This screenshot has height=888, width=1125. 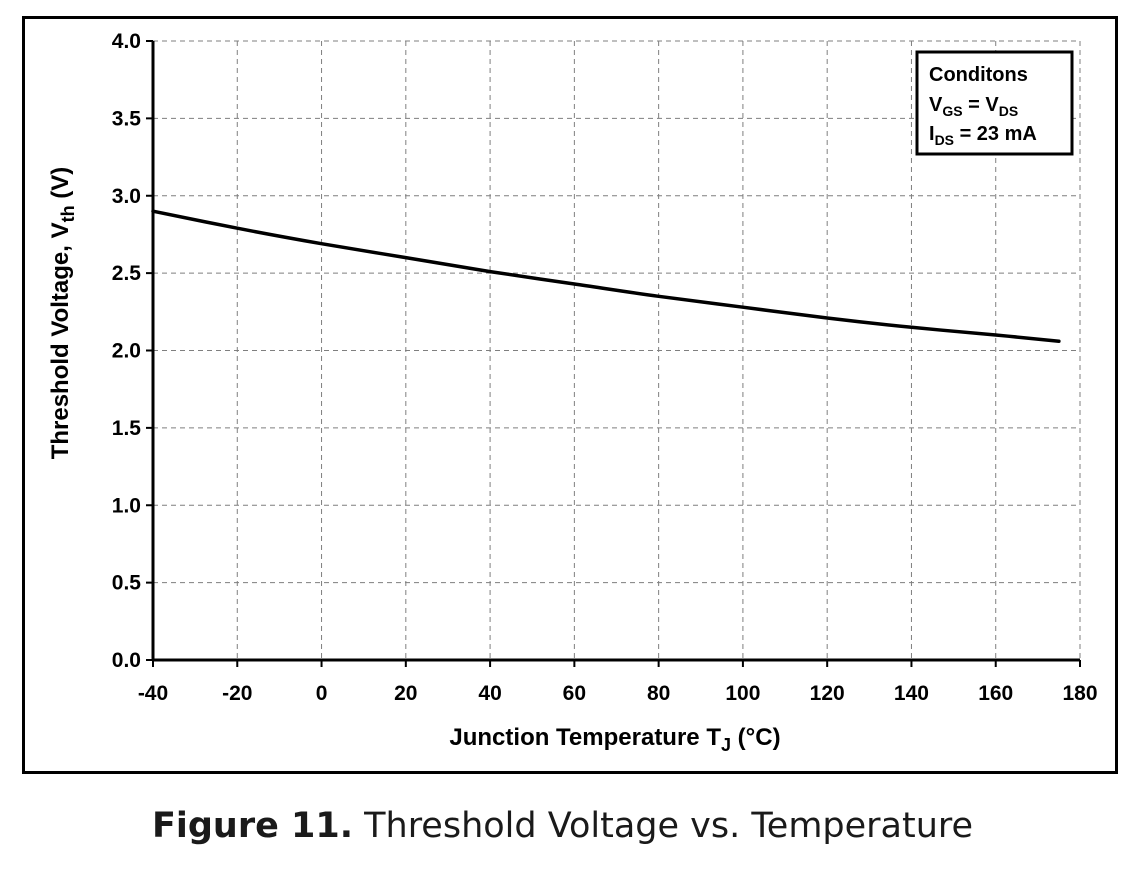 I want to click on y-tick-label: 3.5, so click(x=127, y=118).